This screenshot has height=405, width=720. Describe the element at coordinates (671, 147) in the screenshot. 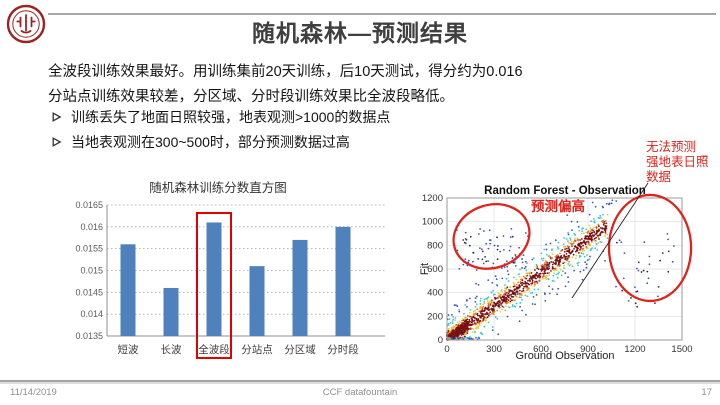

I see `note-line-1: 无法预测` at that location.